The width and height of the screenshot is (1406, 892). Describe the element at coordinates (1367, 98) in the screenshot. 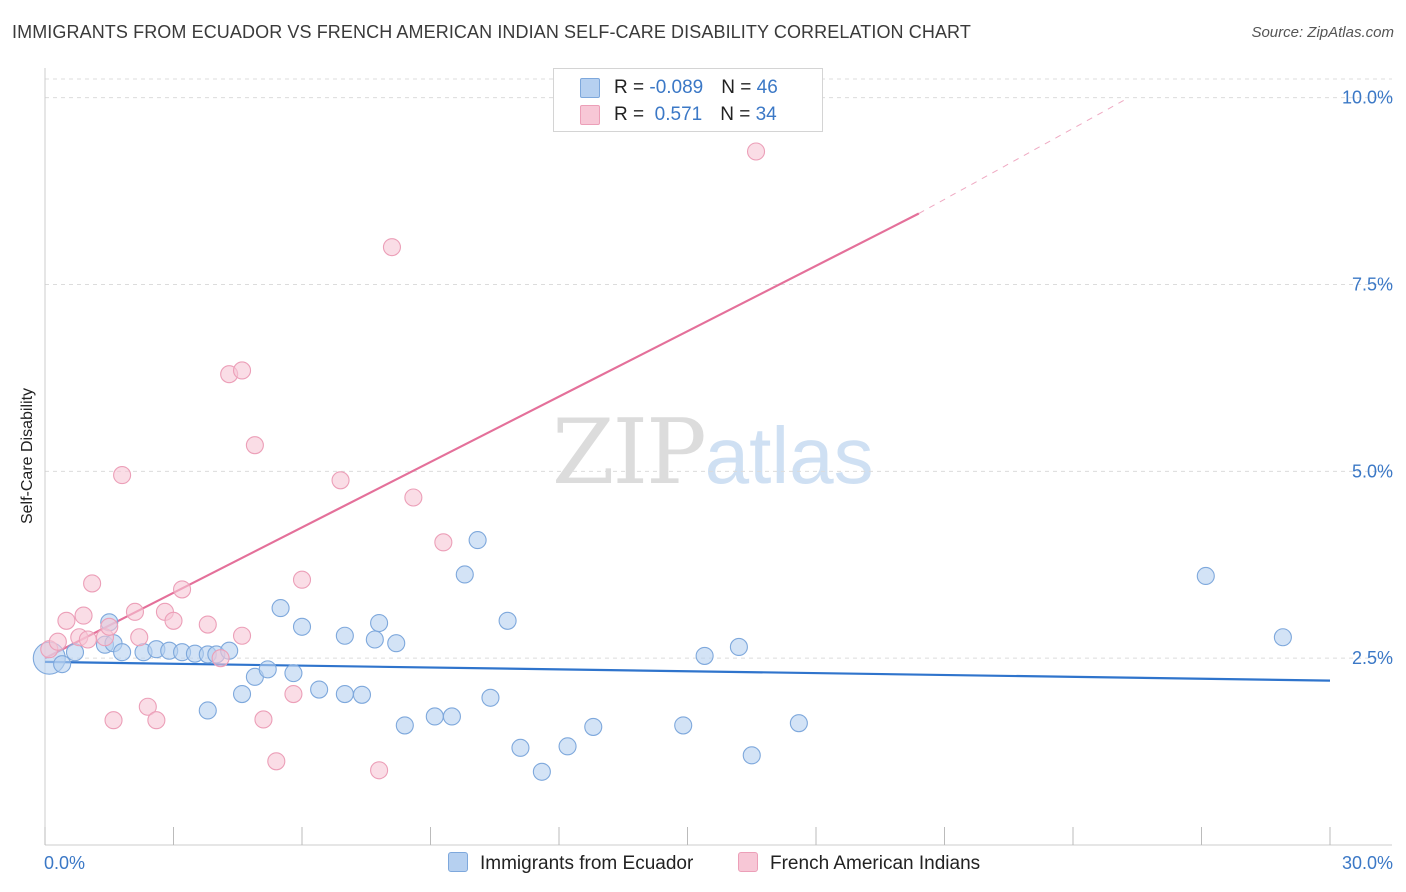

I see `y-tick-label: 10.0%` at that location.